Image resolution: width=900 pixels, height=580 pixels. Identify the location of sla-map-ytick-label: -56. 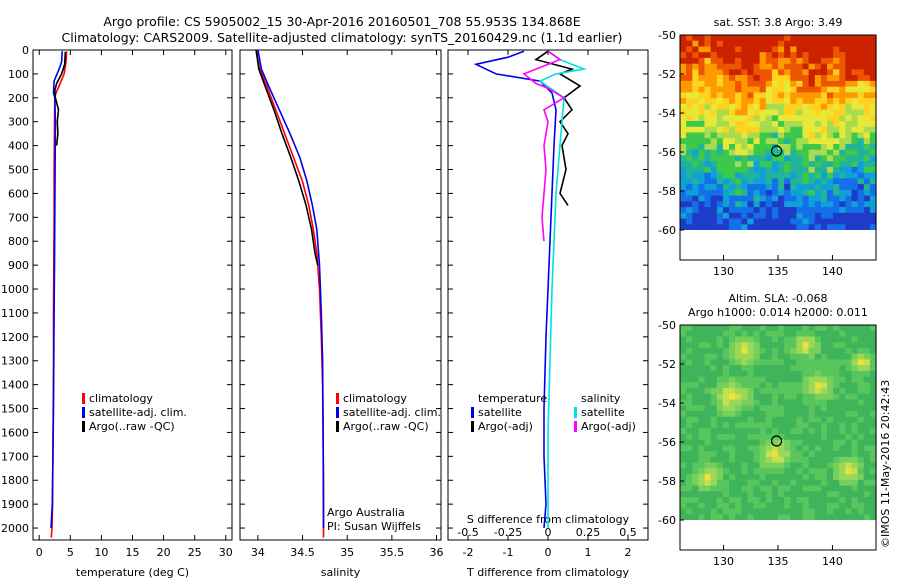
(667, 442).